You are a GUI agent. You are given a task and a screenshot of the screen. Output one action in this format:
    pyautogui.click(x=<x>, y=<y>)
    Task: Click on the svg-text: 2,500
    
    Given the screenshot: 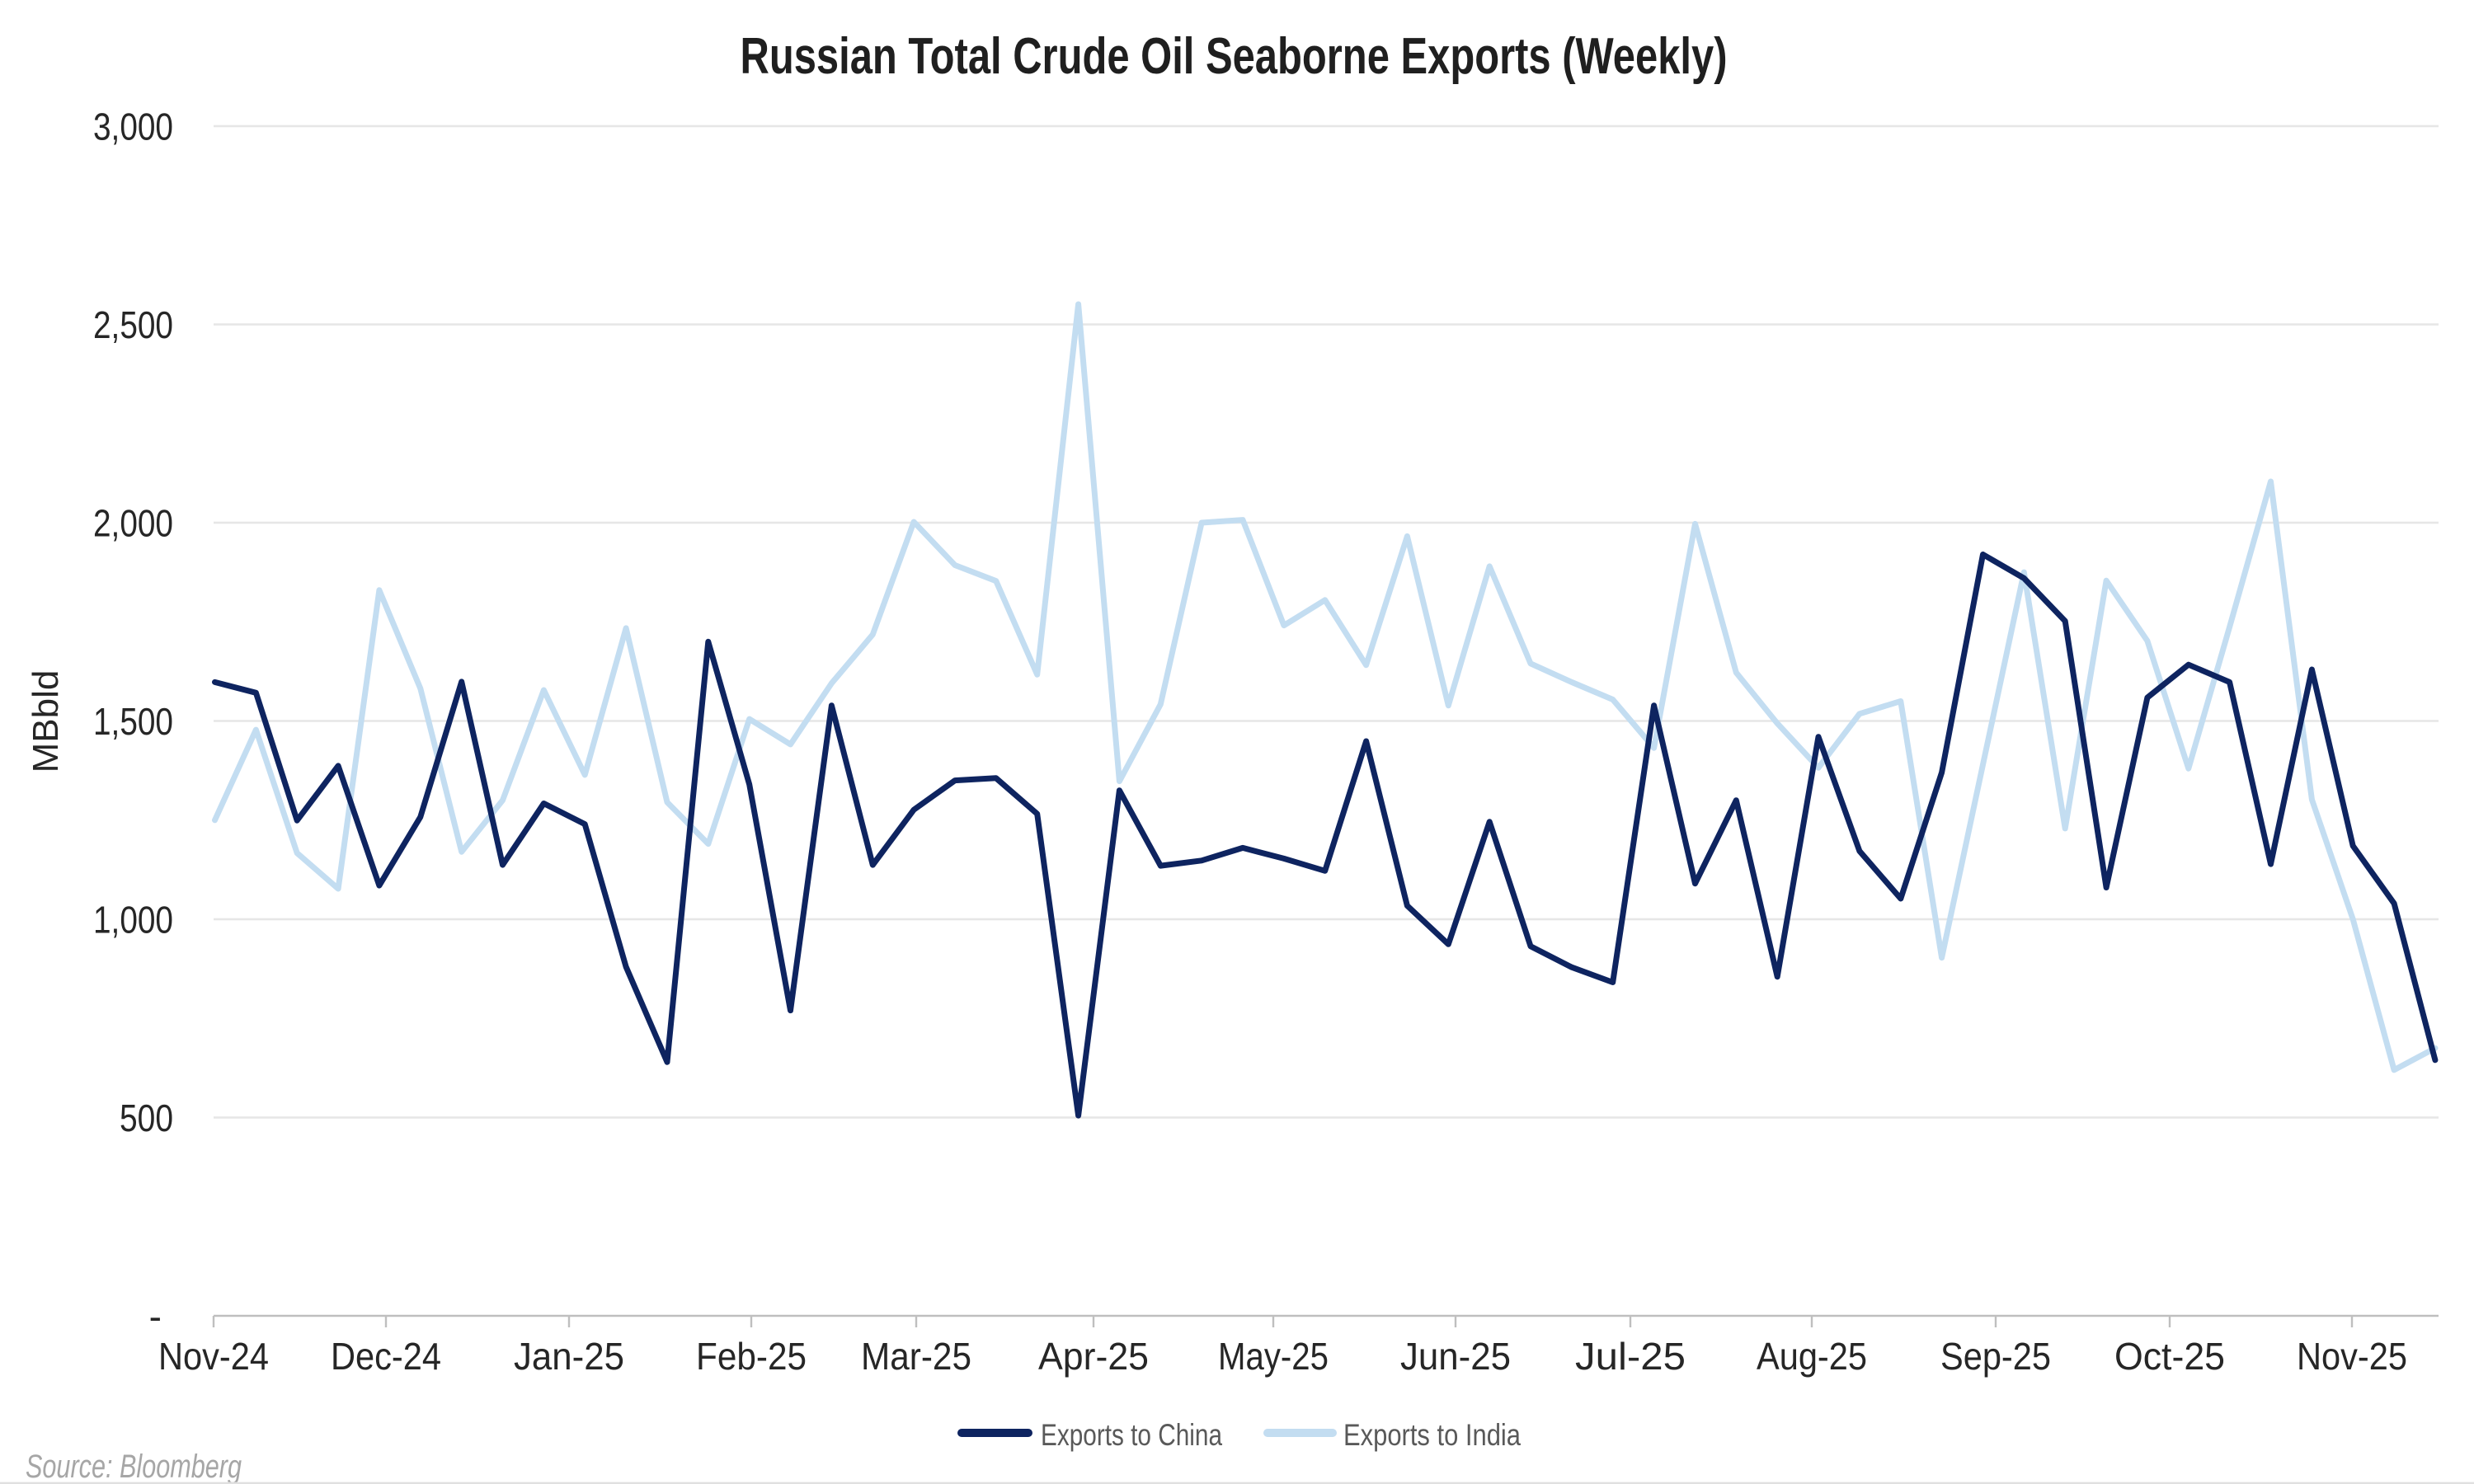 What is the action you would take?
    pyautogui.click(x=133, y=324)
    